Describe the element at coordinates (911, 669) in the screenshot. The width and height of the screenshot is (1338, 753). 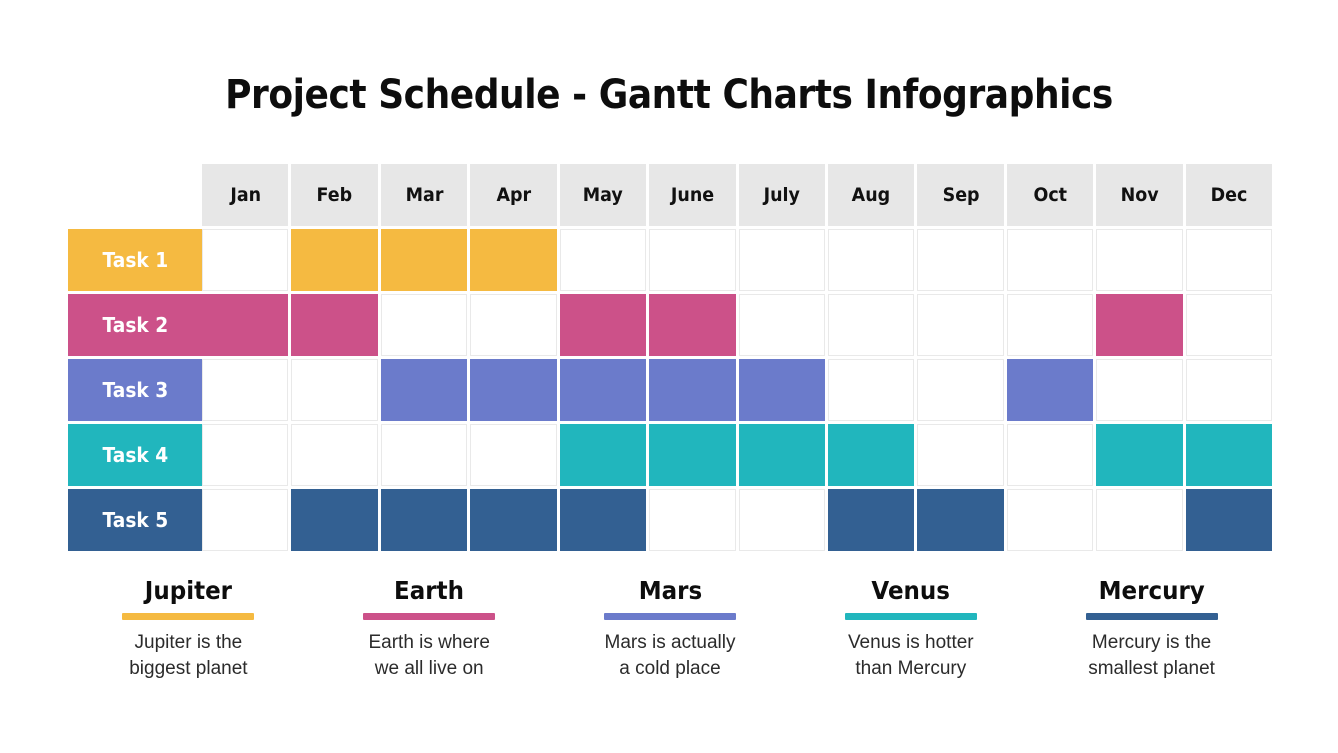
I see `legend-desc-line: than Mercury` at that location.